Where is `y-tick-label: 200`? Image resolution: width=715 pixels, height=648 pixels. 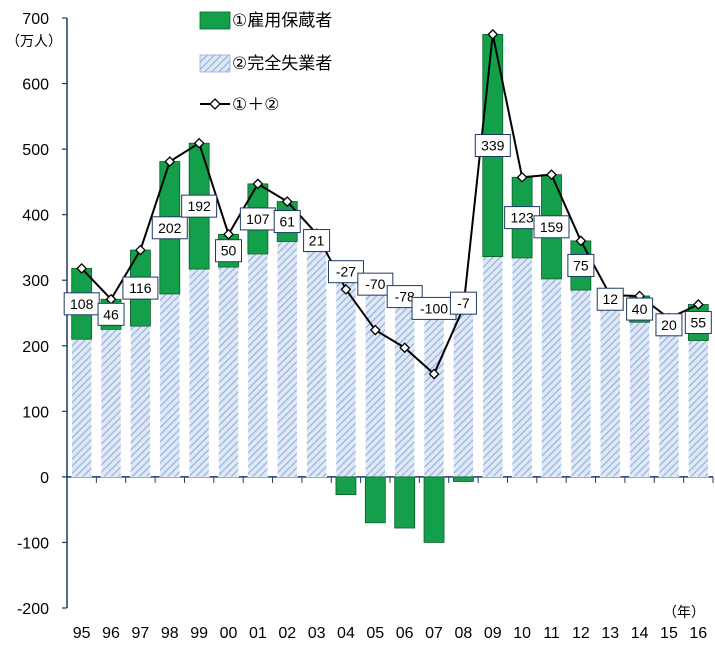 y-tick-label: 200 is located at coordinates (35, 347).